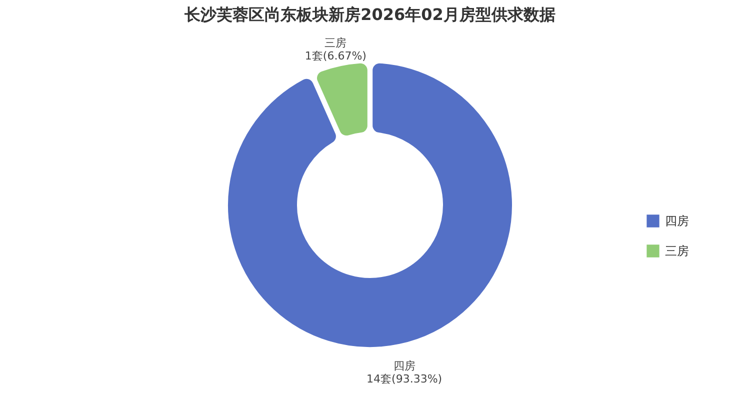 This screenshot has width=740, height=406. What do you see at coordinates (335, 56) in the screenshot?
I see `data-label: 1套(6.67%)` at bounding box center [335, 56].